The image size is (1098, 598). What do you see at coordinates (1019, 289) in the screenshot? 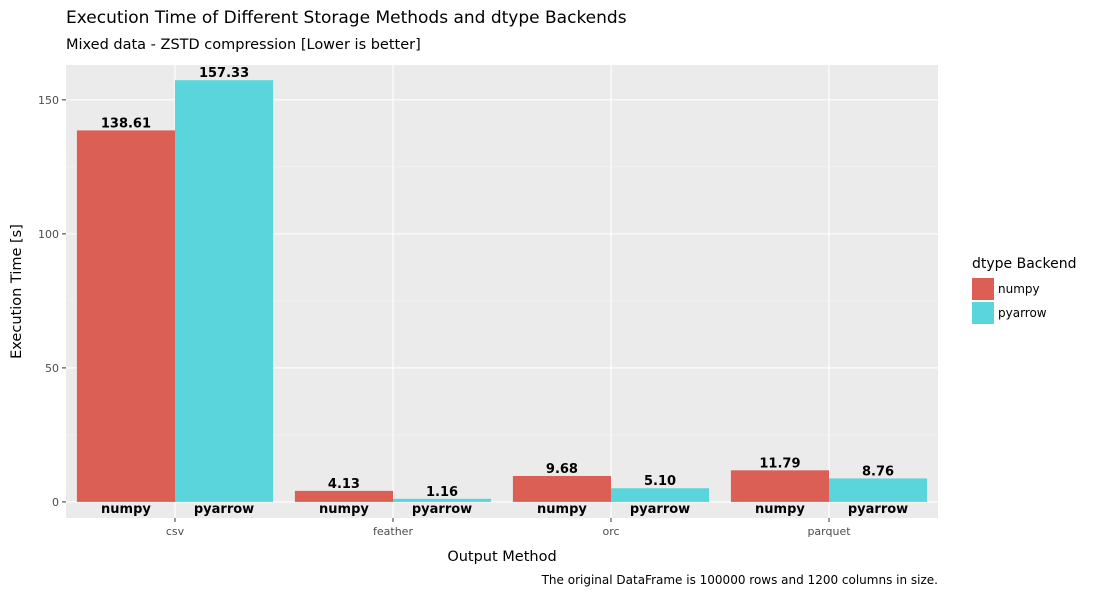
I see `legend-label-numpy: numpy` at bounding box center [1019, 289].